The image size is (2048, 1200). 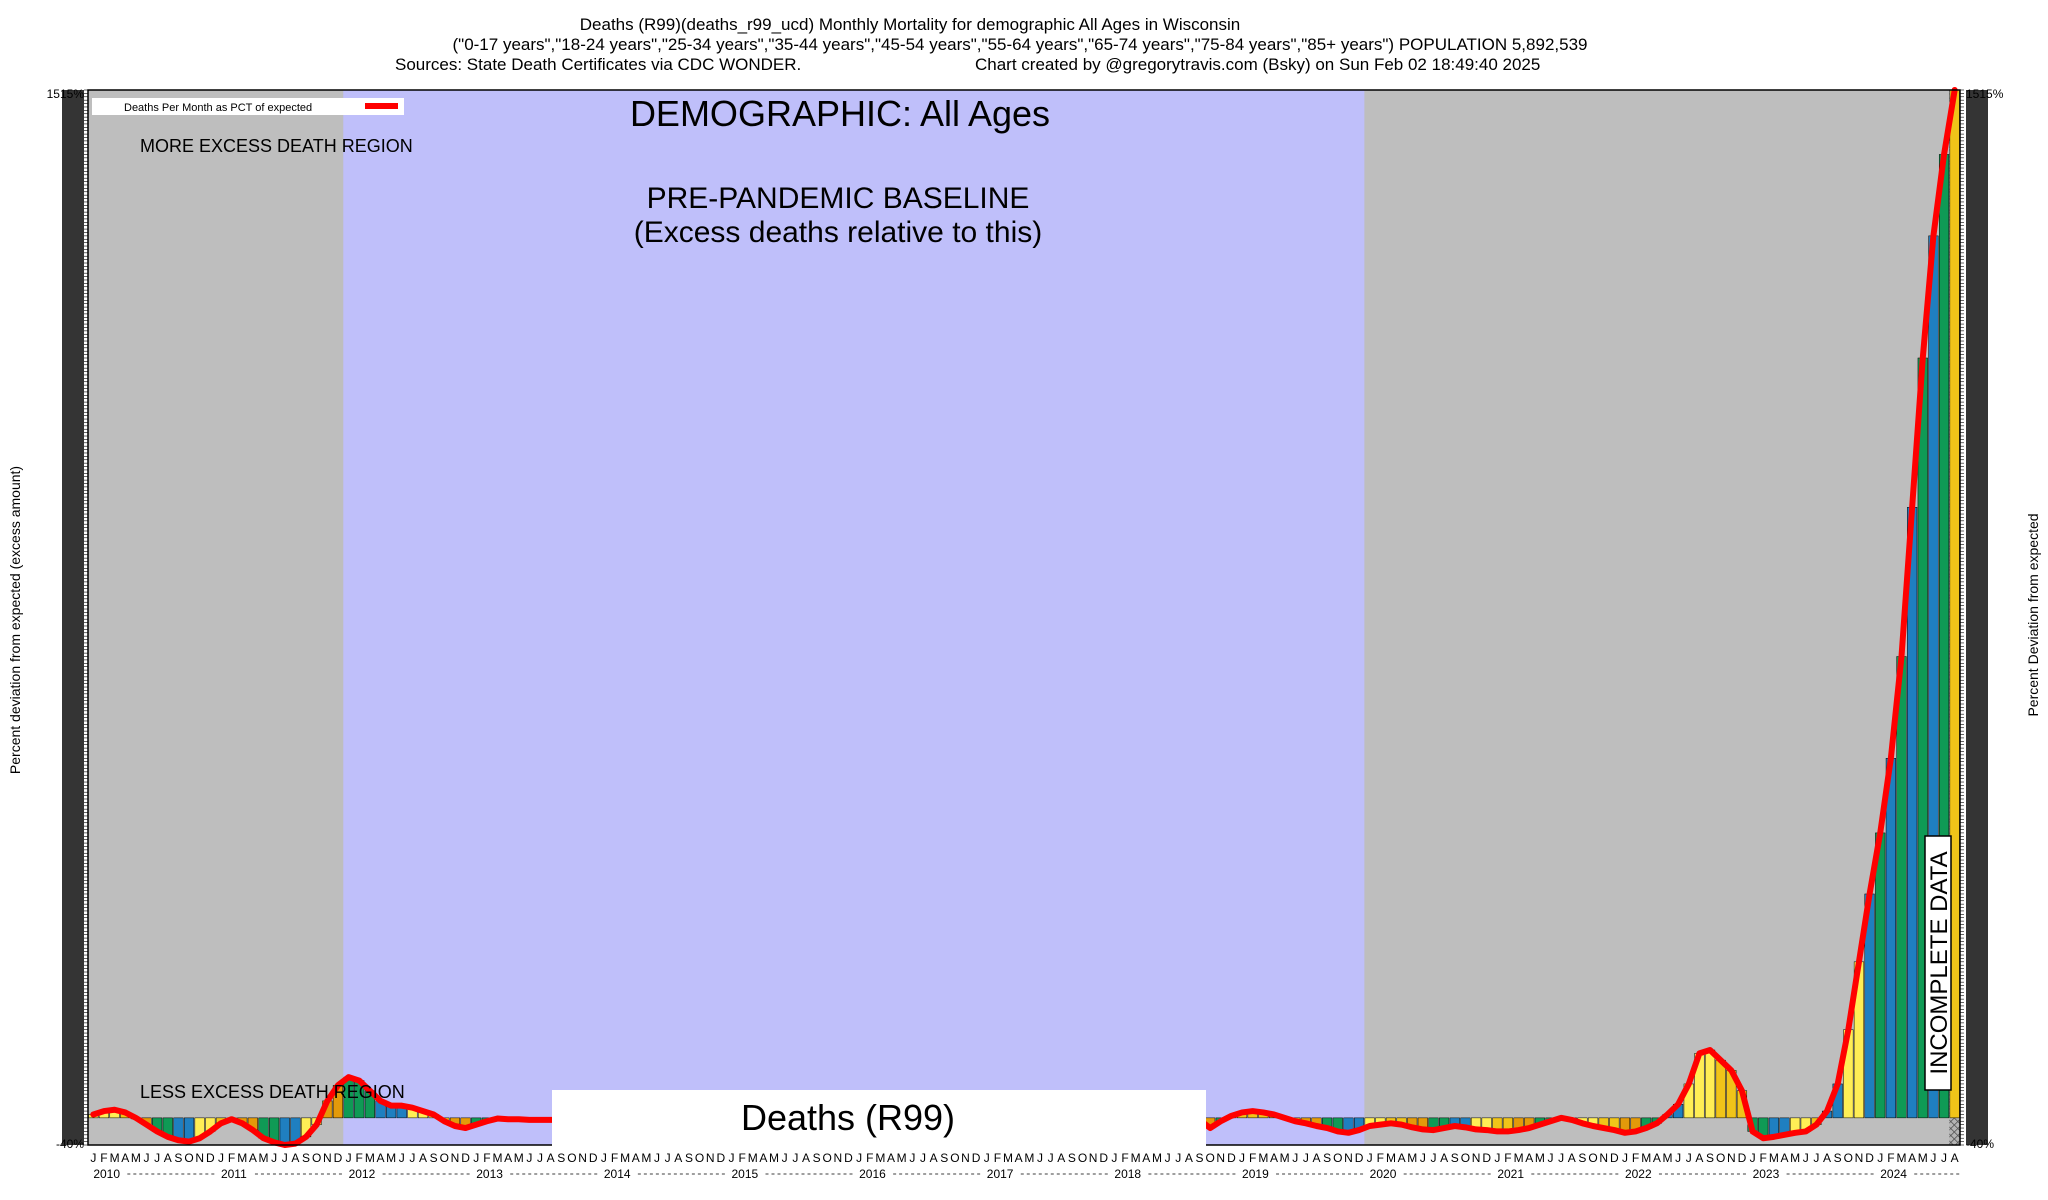 What do you see at coordinates (218, 108) in the screenshot?
I see `legend-label: Deaths Per Month as PCT of expected` at bounding box center [218, 108].